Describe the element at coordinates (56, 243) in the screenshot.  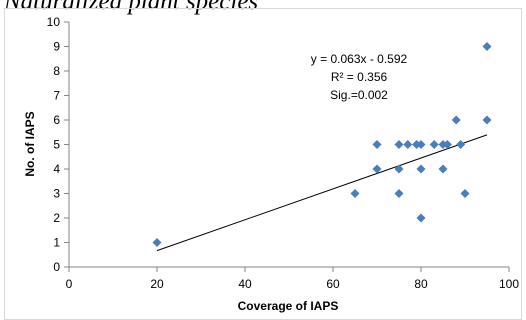
I see `y-tick-label: 1` at that location.